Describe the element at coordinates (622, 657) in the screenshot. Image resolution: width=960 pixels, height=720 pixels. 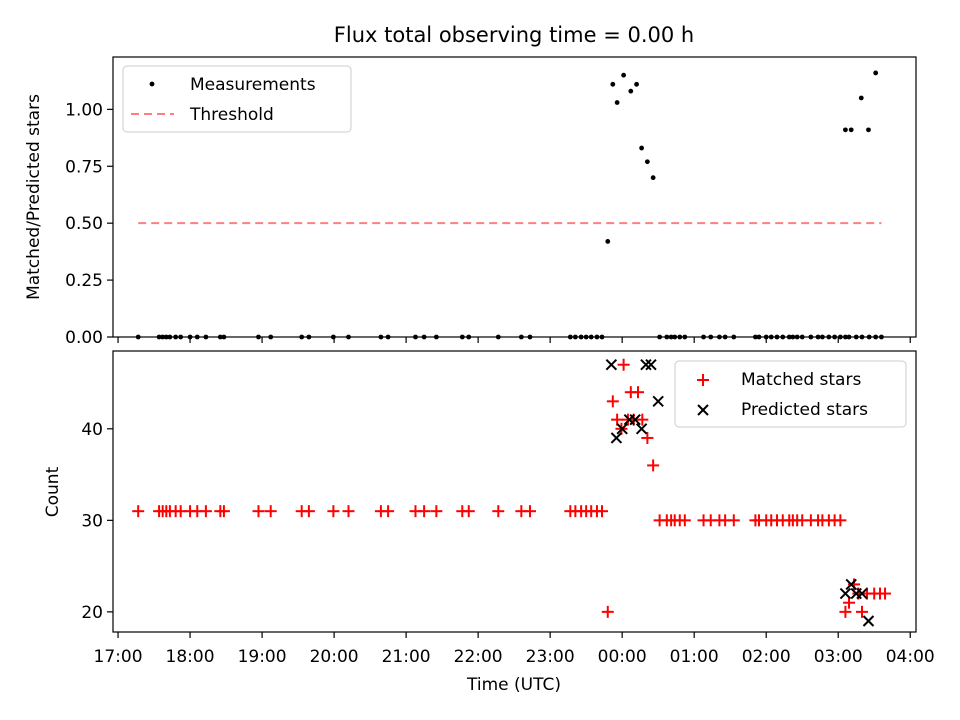
I see `x-tick-label: 00:00` at that location.